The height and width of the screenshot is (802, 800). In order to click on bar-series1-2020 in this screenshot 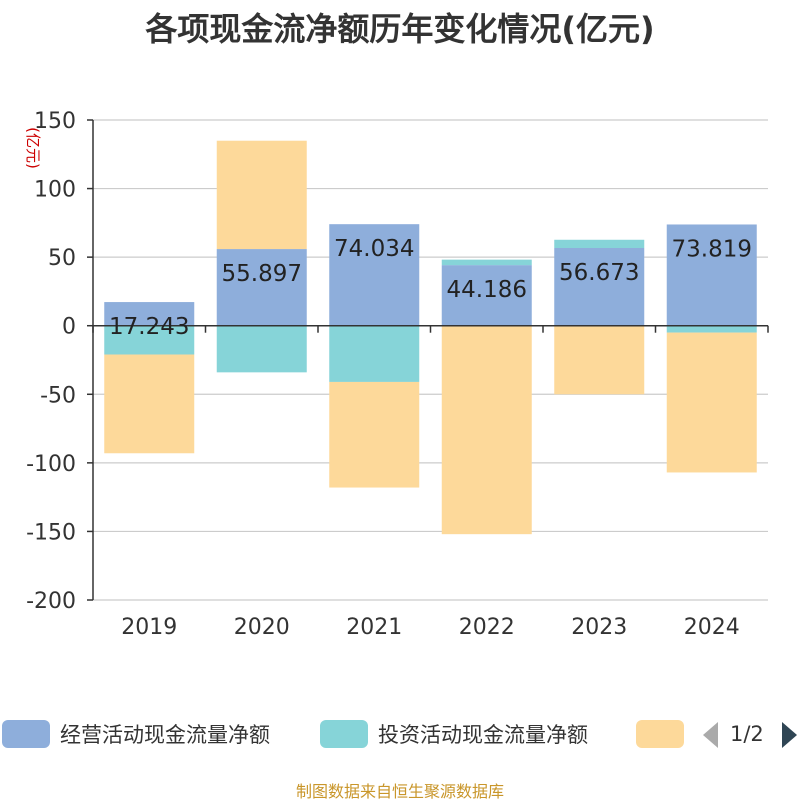, I will do `click(261, 349)`.